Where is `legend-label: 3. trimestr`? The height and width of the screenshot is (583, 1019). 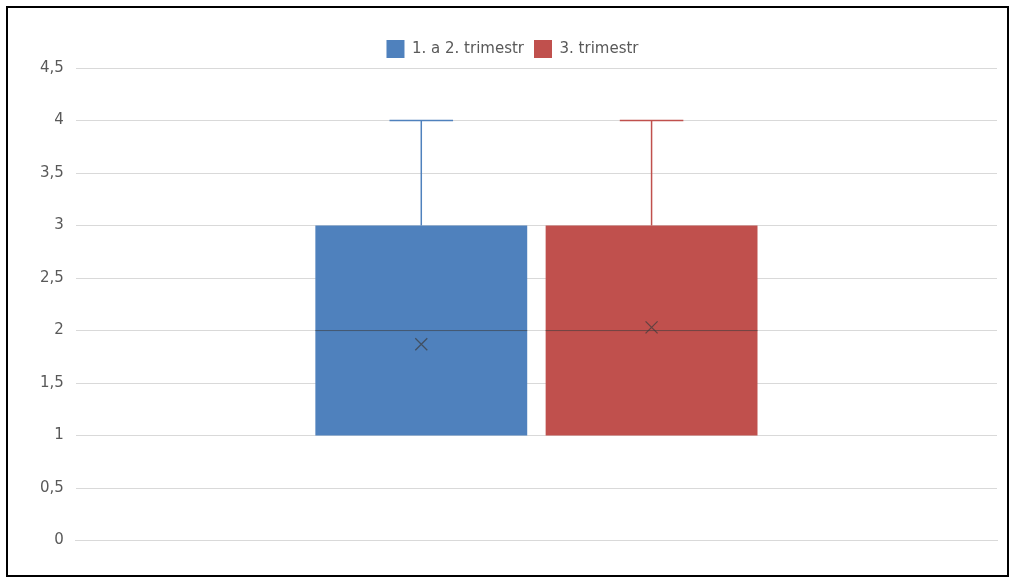
legend-label: 3. trimestr is located at coordinates (599, 47).